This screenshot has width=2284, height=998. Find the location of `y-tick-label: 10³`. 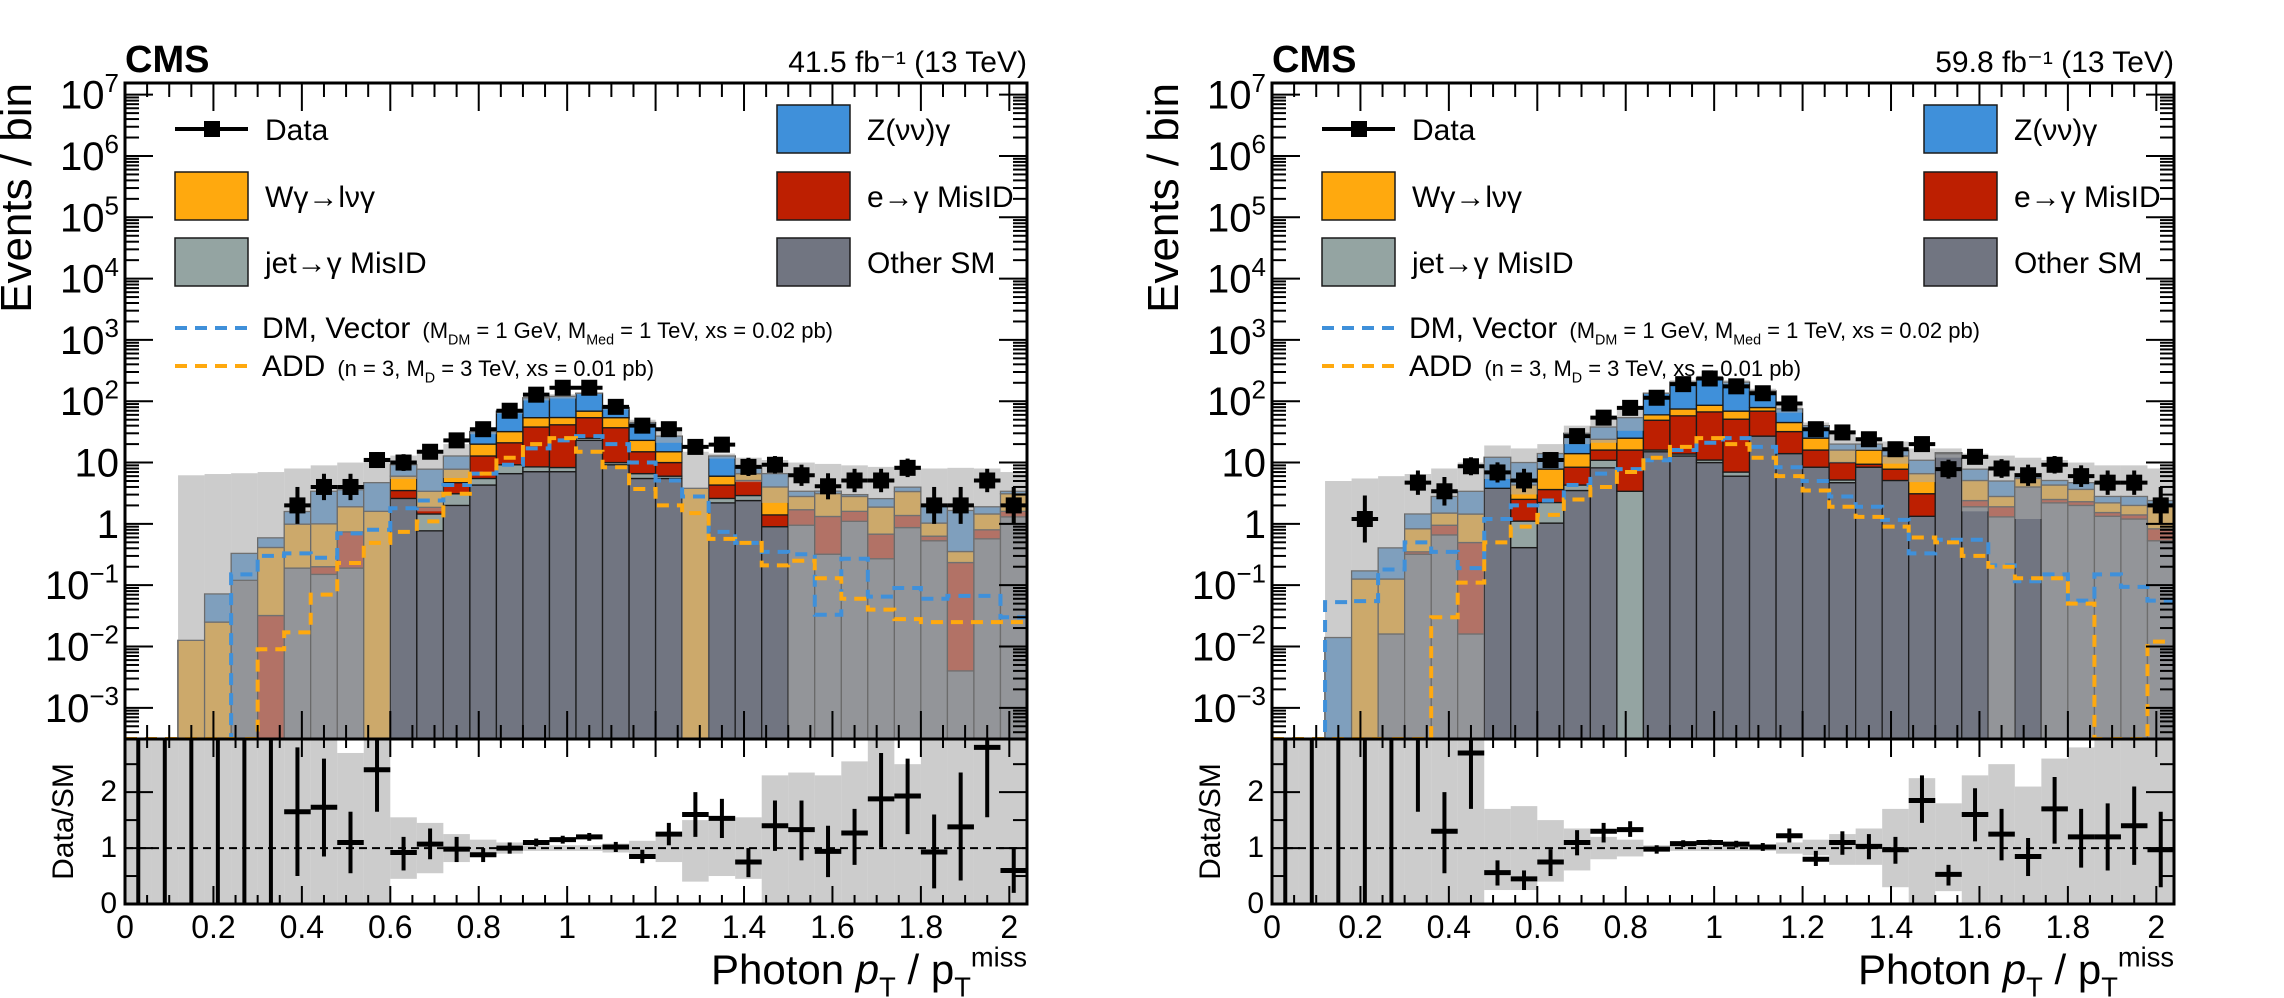

y-tick-label: 10³ is located at coordinates (1236, 338).